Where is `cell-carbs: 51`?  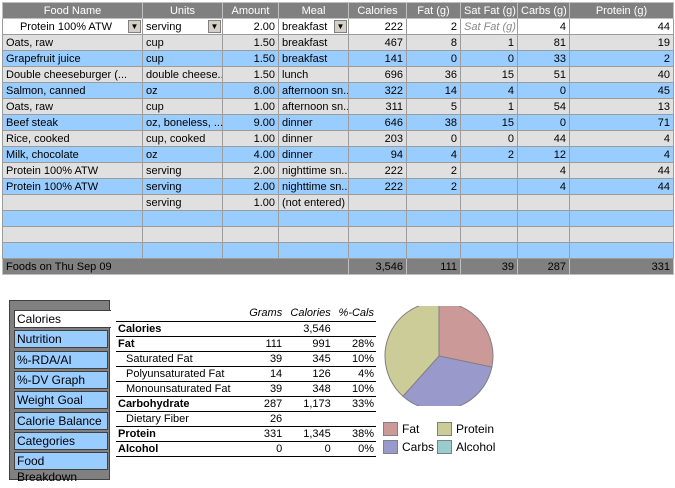
cell-carbs: 51 is located at coordinates (543, 74).